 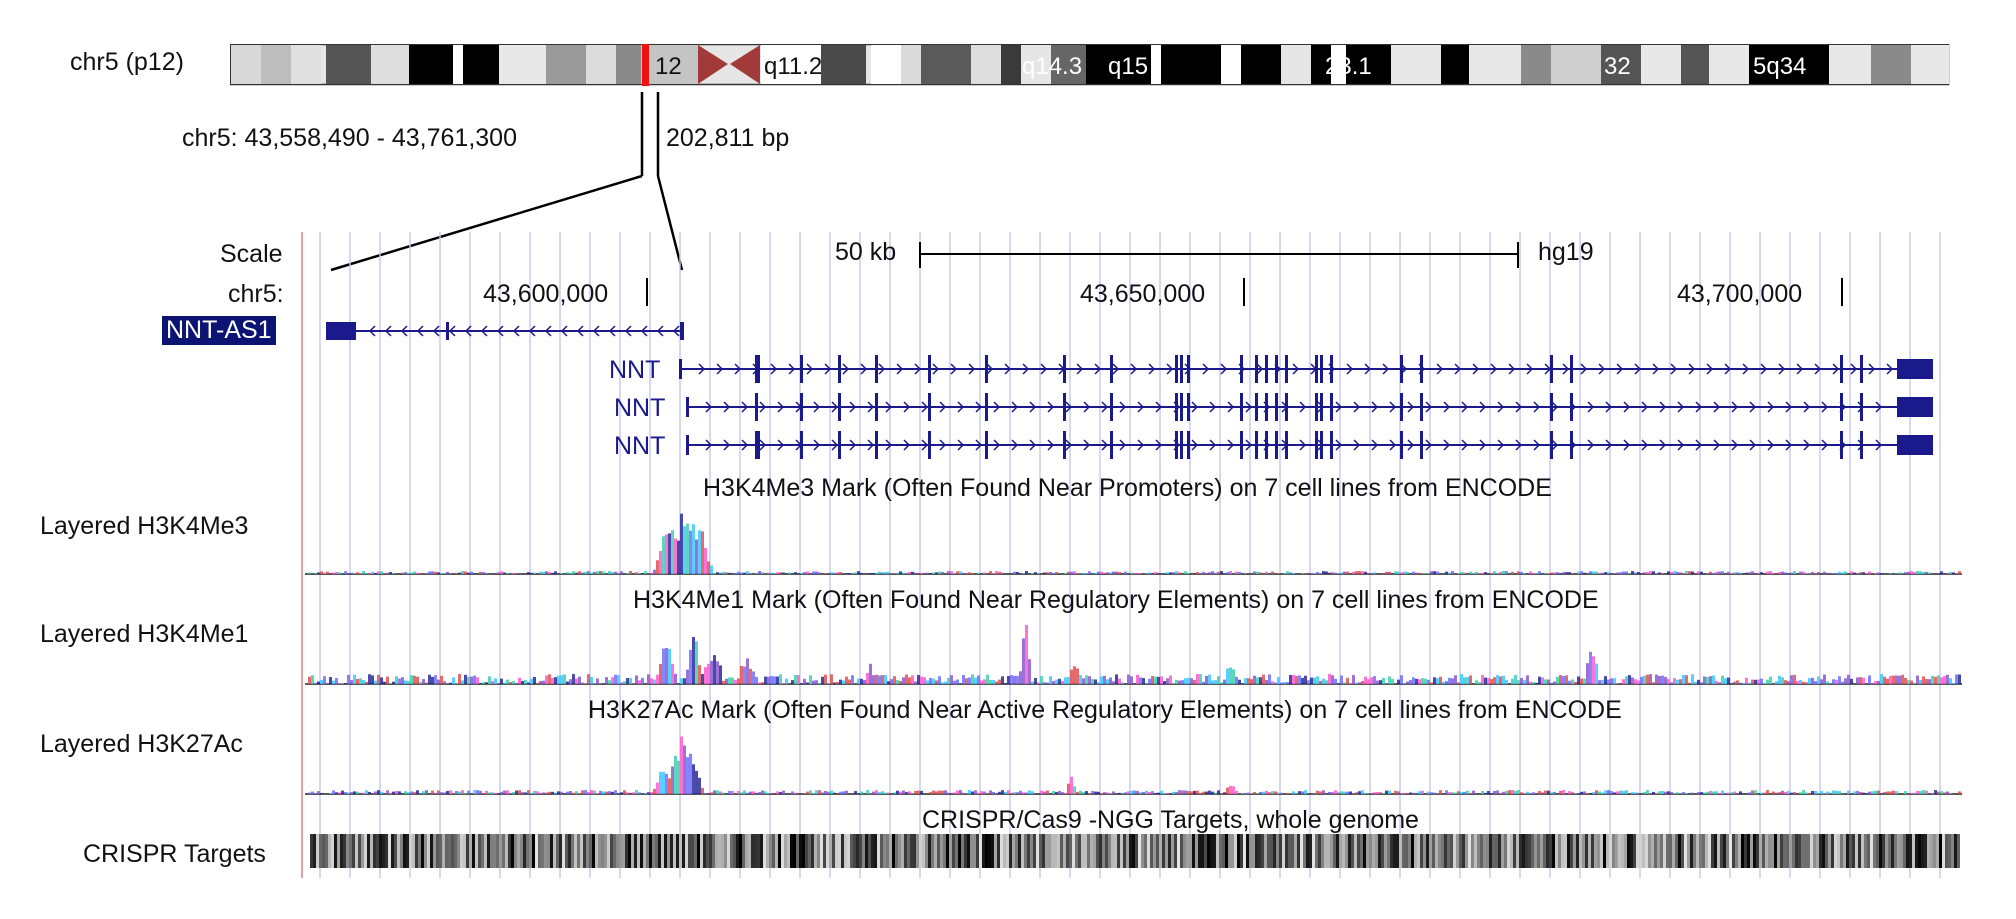 What do you see at coordinates (174, 854) in the screenshot?
I see `track-label-crispr: CRISPR Targets` at bounding box center [174, 854].